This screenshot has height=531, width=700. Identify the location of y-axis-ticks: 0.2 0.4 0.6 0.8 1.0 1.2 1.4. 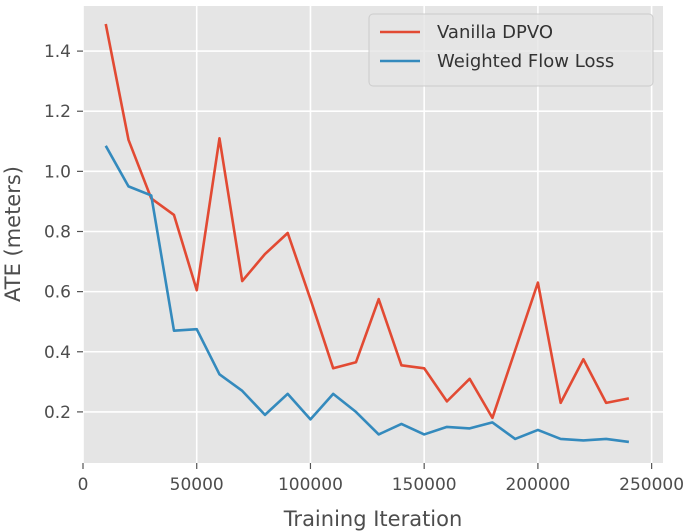
(63, 232).